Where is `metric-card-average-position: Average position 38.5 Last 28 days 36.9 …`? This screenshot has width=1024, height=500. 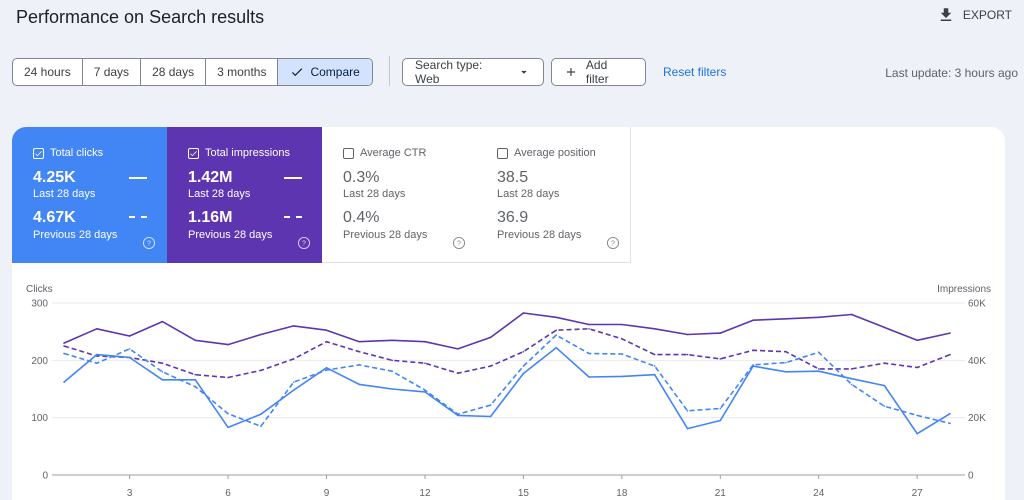
metric-card-average-position: Average position 38.5 Last 28 days 36.9 … is located at coordinates (553, 195).